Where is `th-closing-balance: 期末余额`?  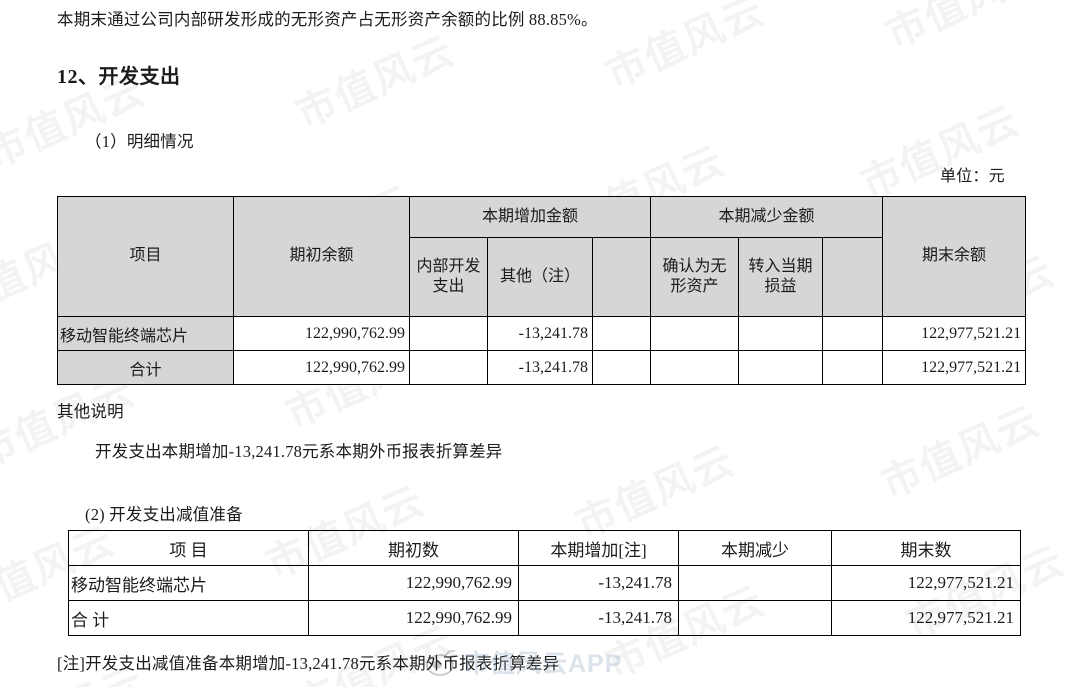 th-closing-balance: 期末余额 is located at coordinates (954, 256).